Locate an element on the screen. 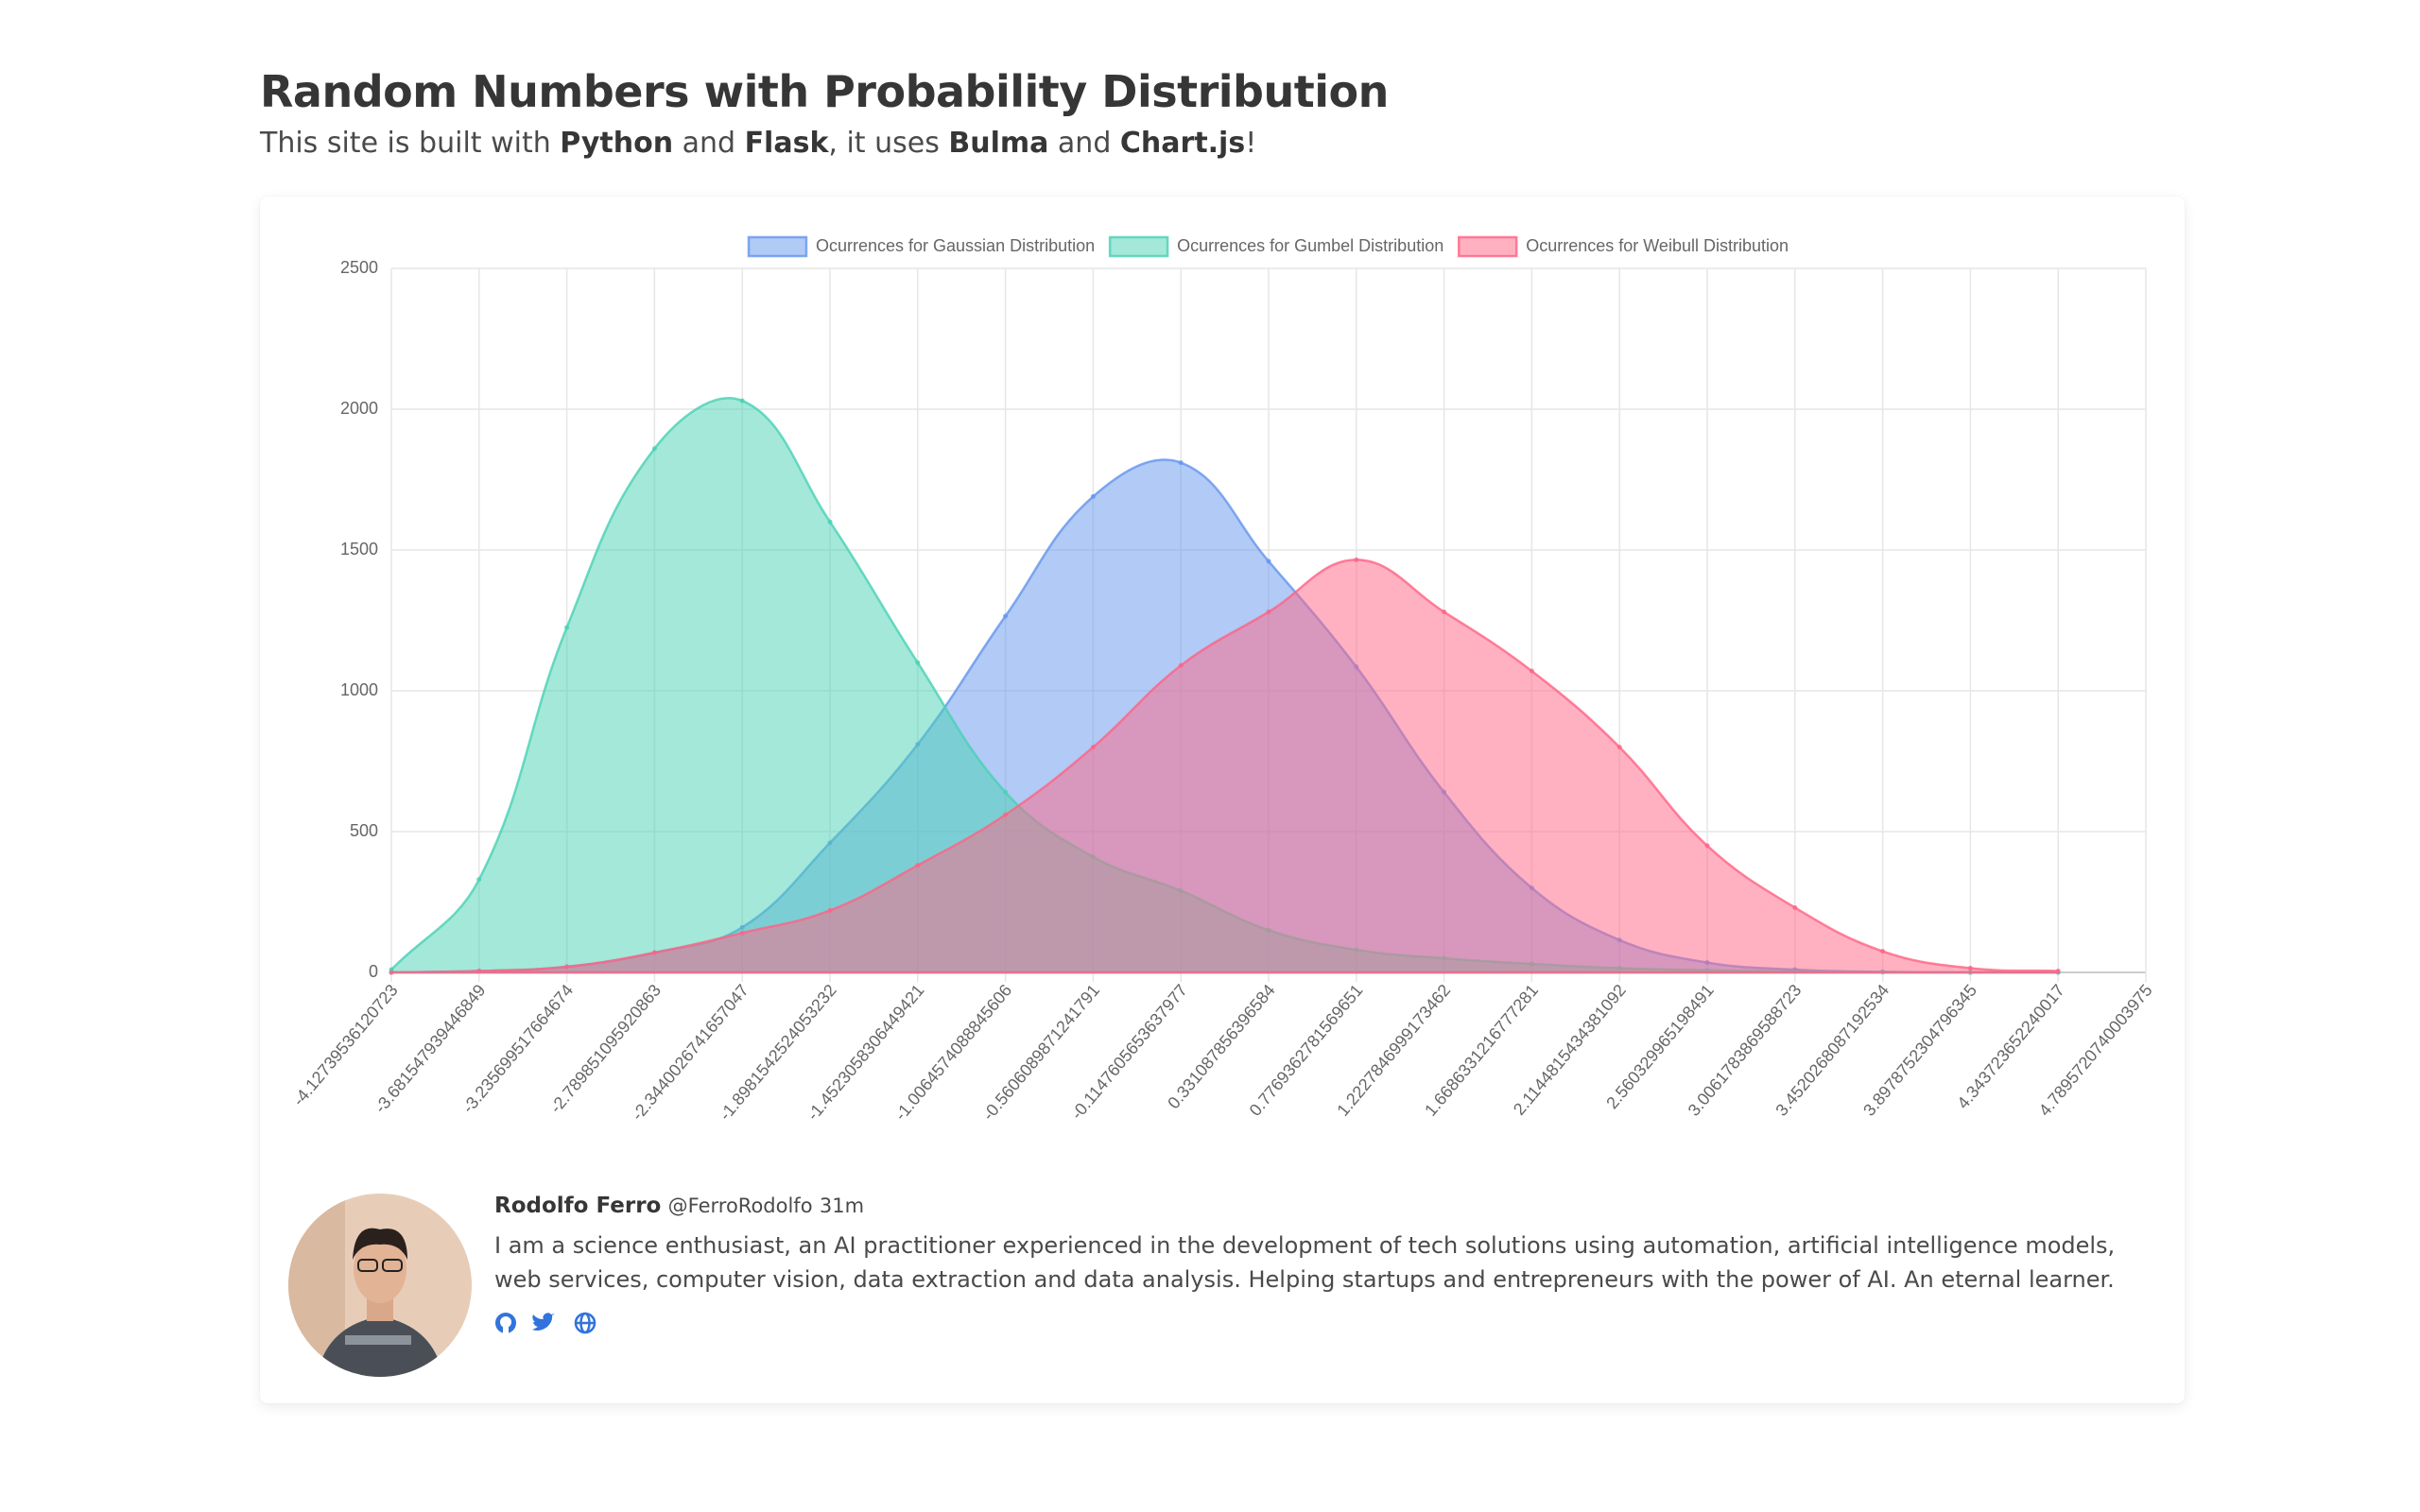 This screenshot has width=2420, height=1512. y-tick-label: 1500 is located at coordinates (359, 549).